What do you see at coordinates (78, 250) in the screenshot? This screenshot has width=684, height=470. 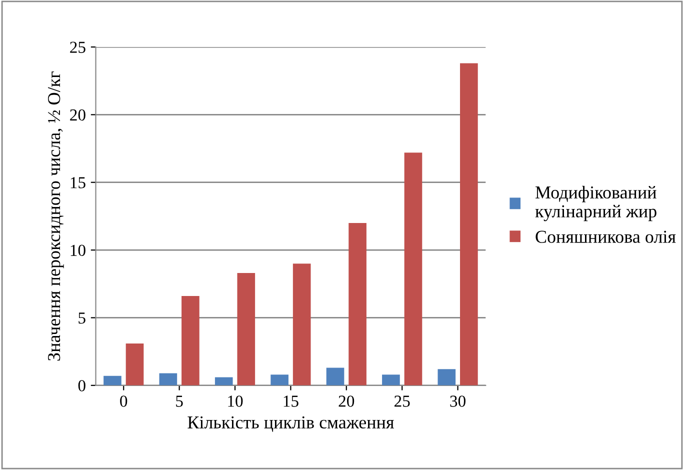 I see `y-tick-label: 10` at bounding box center [78, 250].